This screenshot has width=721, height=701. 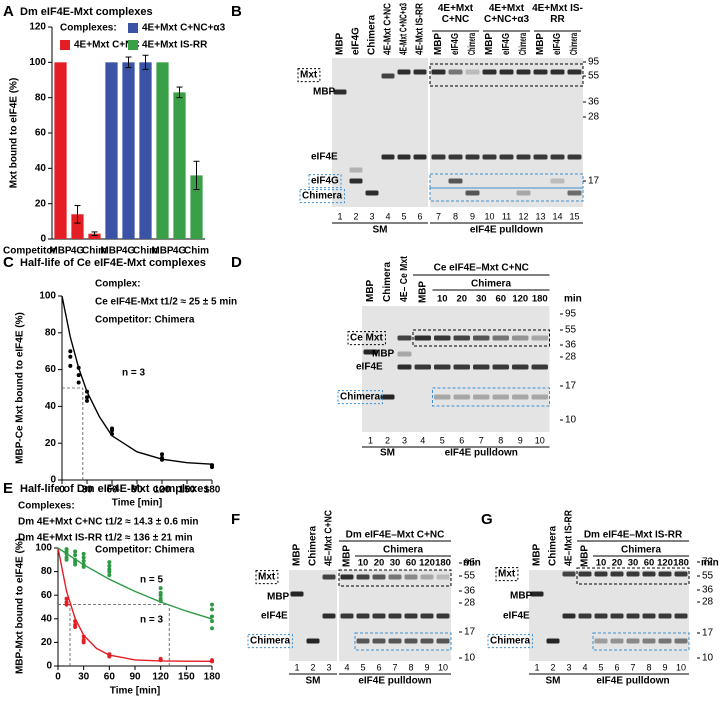 What do you see at coordinates (491, 397) in the screenshot?
I see `highlight-box` at bounding box center [491, 397].